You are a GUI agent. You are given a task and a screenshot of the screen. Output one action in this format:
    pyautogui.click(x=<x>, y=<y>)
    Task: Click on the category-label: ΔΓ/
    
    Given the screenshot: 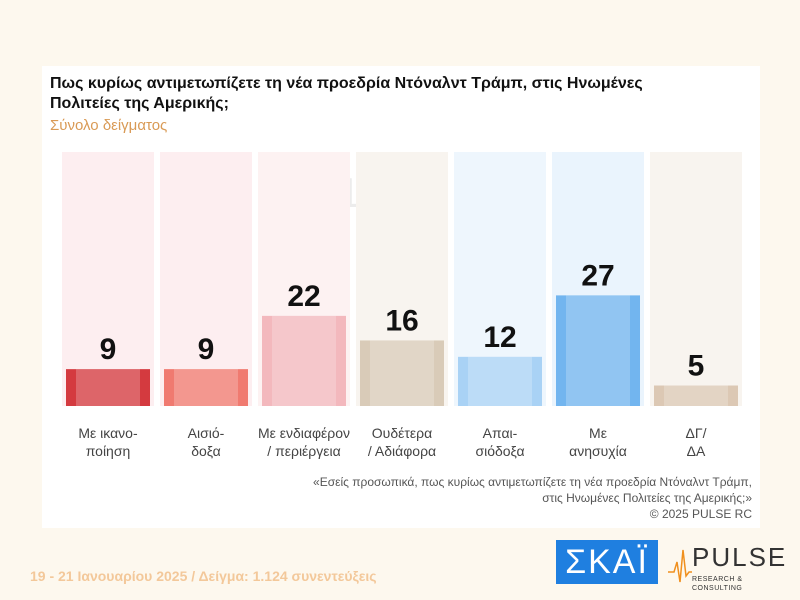 What is the action you would take?
    pyautogui.click(x=696, y=433)
    